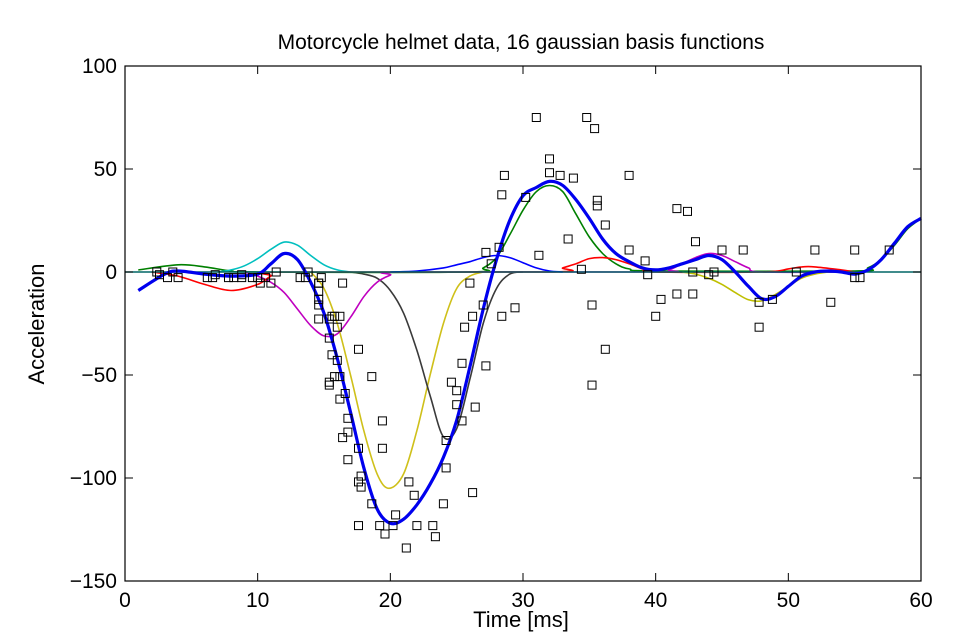 This screenshot has height=639, width=964. Describe the element at coordinates (93, 581) in the screenshot. I see `y-tick-label: −150` at that location.